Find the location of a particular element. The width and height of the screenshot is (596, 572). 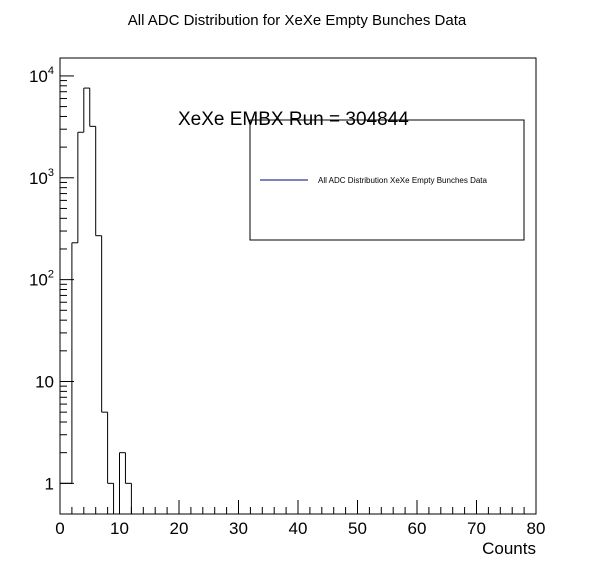

y-tick-label: 10⁴ is located at coordinates (41, 75).